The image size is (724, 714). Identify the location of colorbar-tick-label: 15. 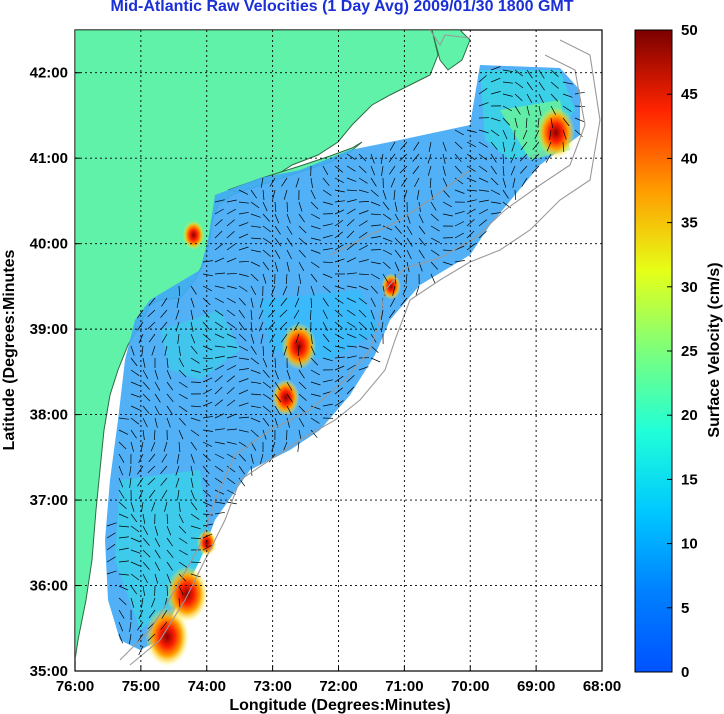
(689, 479).